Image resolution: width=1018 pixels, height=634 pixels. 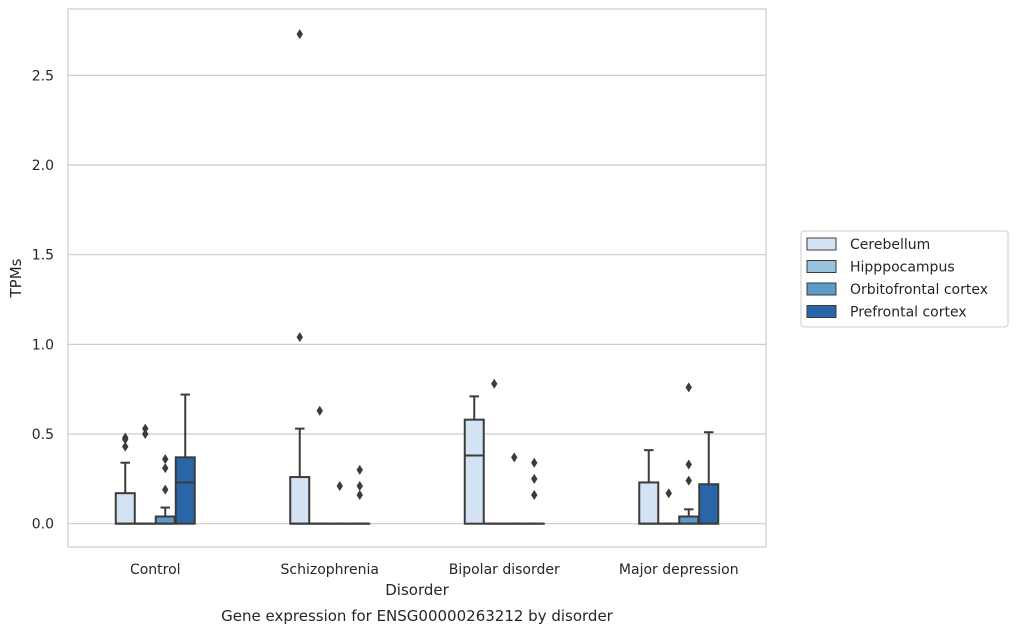 I want to click on y-tick-label: 2.0, so click(x=43, y=166).